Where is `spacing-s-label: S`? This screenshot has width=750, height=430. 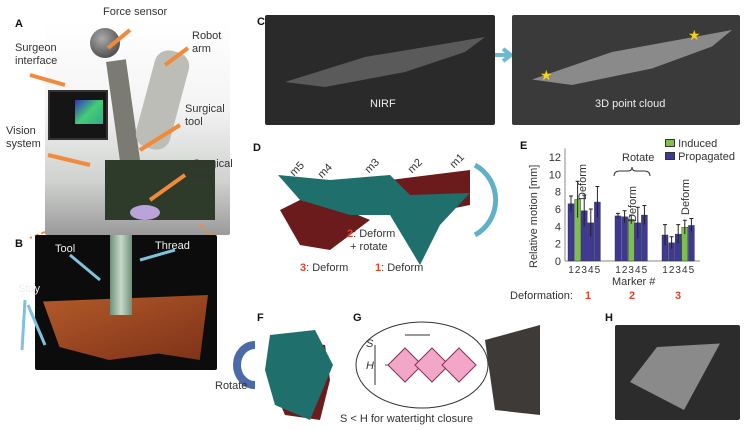 spacing-s-label: S is located at coordinates (370, 344).